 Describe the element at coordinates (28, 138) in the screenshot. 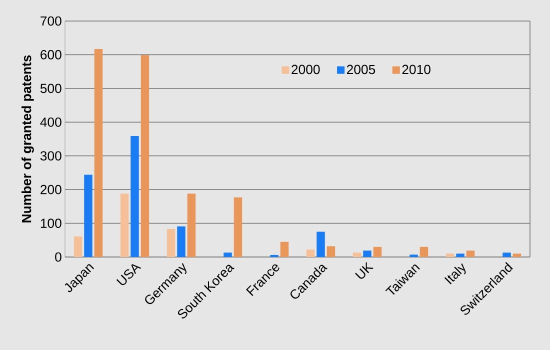

I see `y-axis-title: Number of granted patents` at that location.